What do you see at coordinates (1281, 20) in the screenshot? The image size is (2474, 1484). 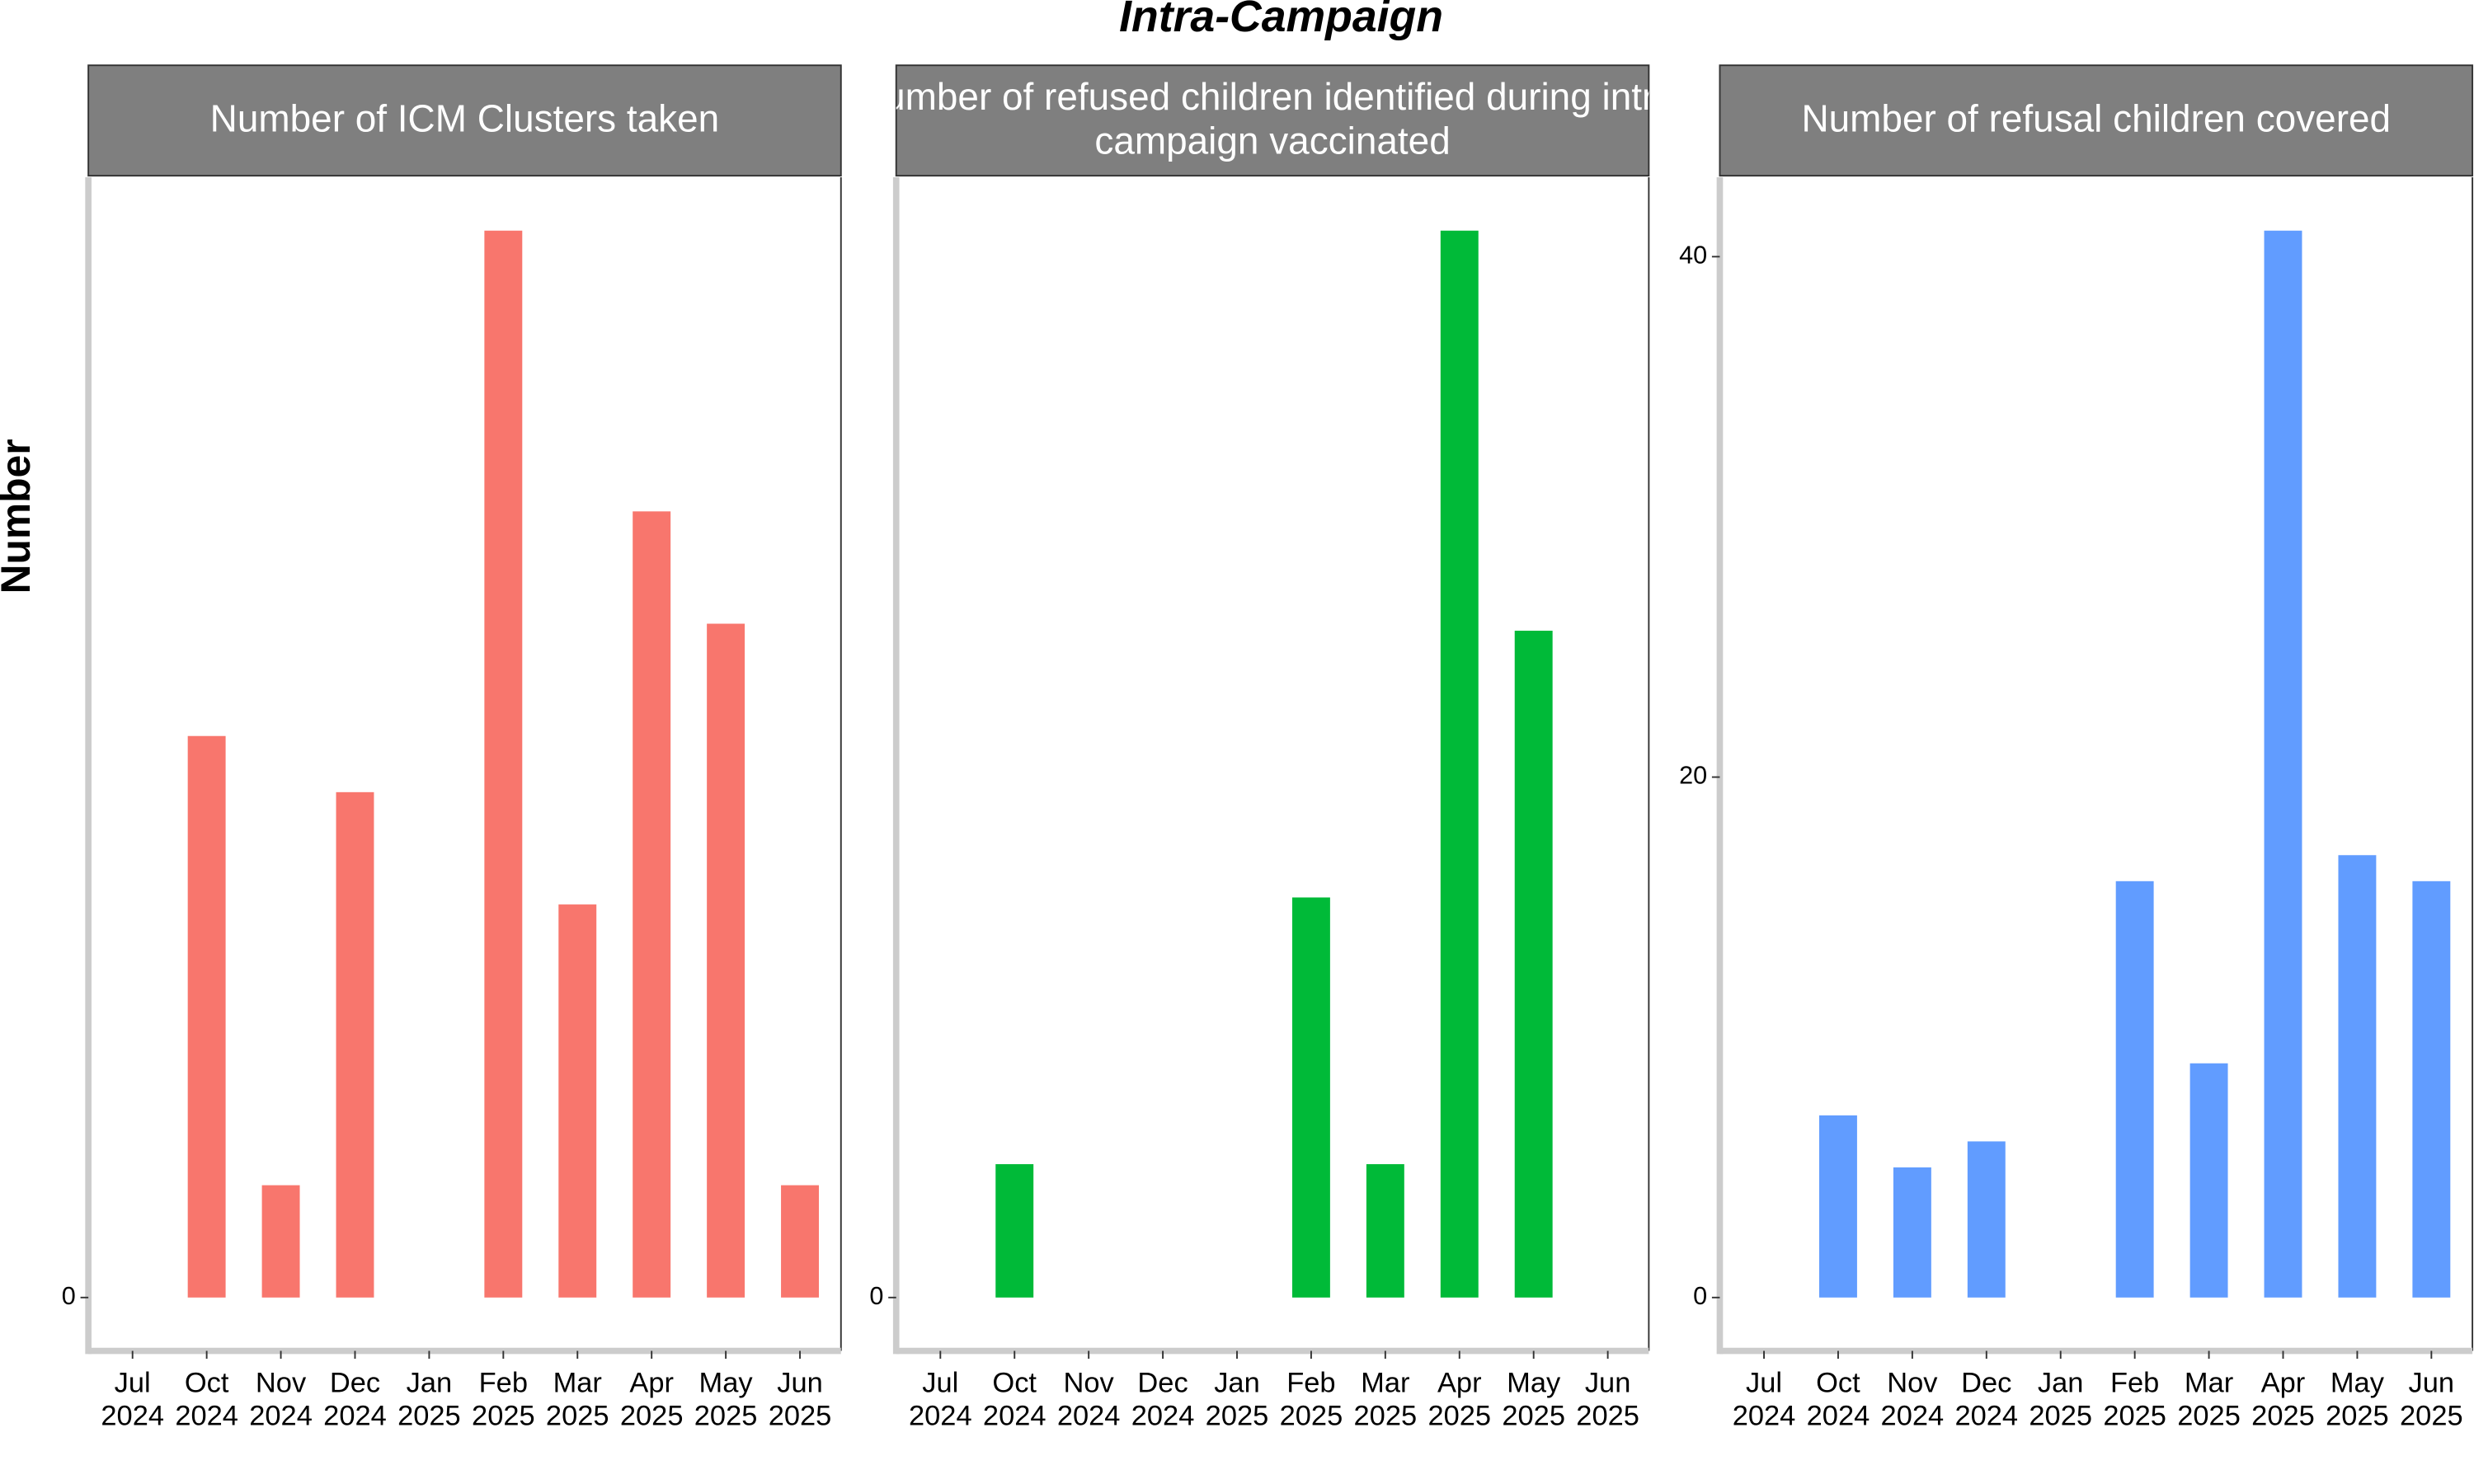 I see `chart-title: Intra-Campaign` at bounding box center [1281, 20].